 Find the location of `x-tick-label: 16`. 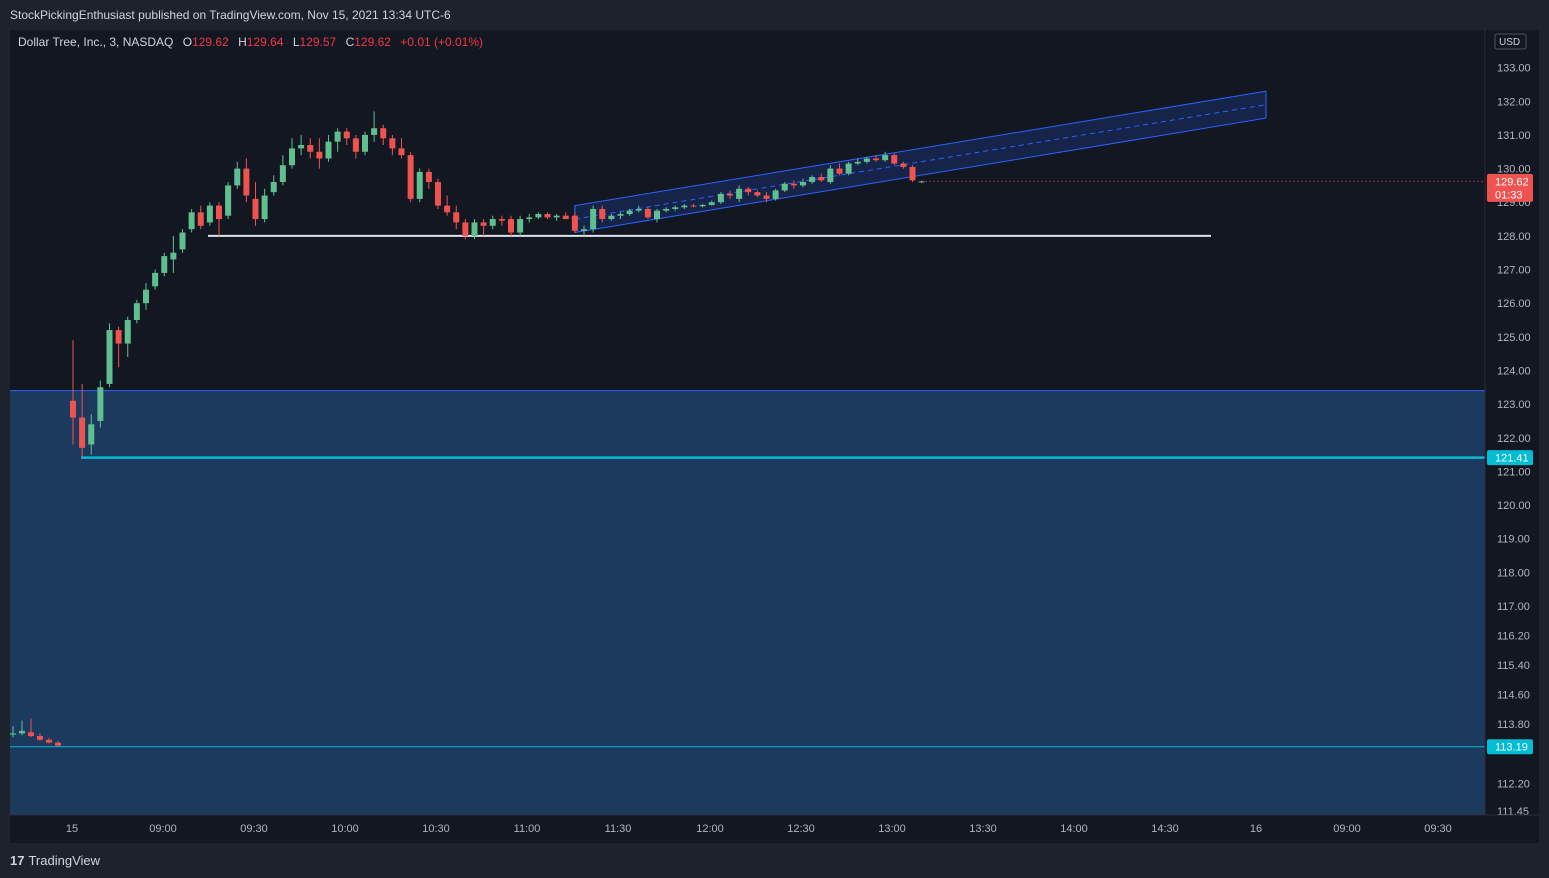

x-tick-label: 16 is located at coordinates (1256, 829).